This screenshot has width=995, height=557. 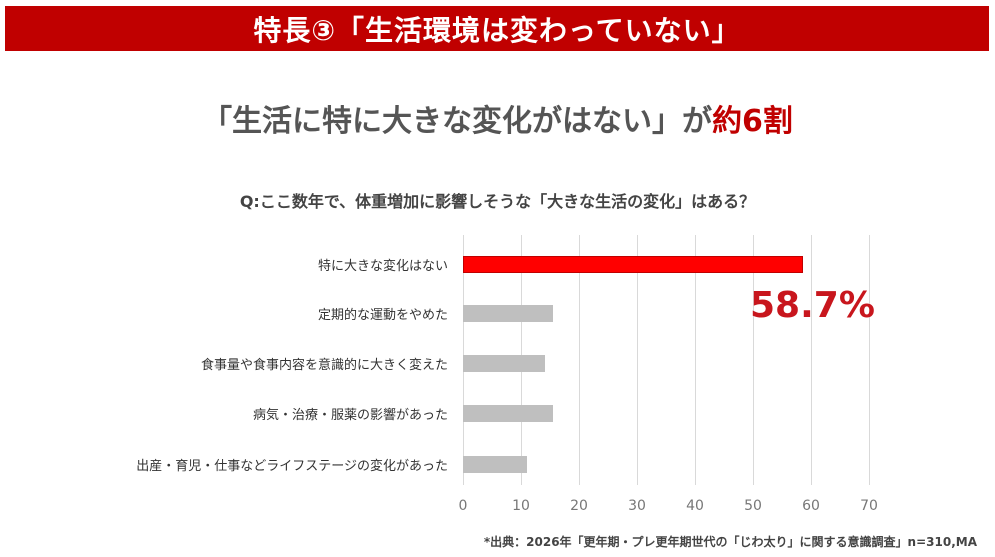 I want to click on category-label: 特に大きな変化はない, so click(x=382, y=266).